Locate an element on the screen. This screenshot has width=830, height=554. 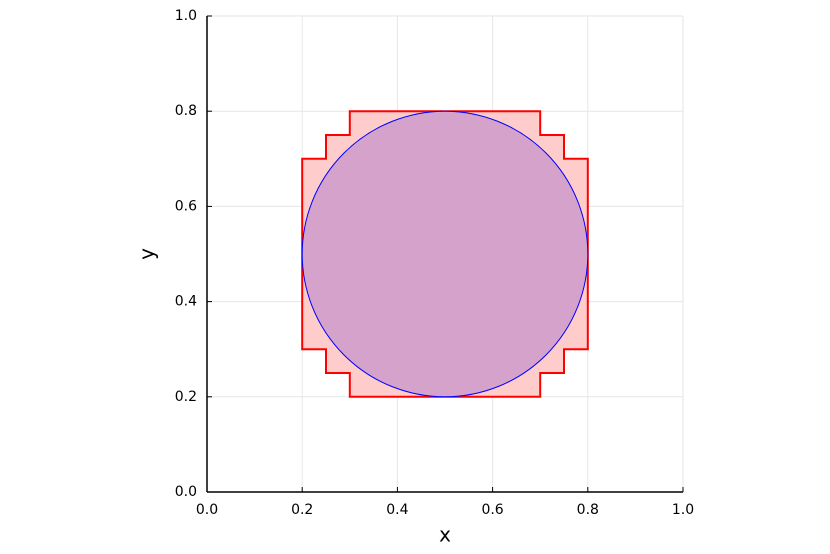
y-tick-label: 0.2 is located at coordinates (186, 397).